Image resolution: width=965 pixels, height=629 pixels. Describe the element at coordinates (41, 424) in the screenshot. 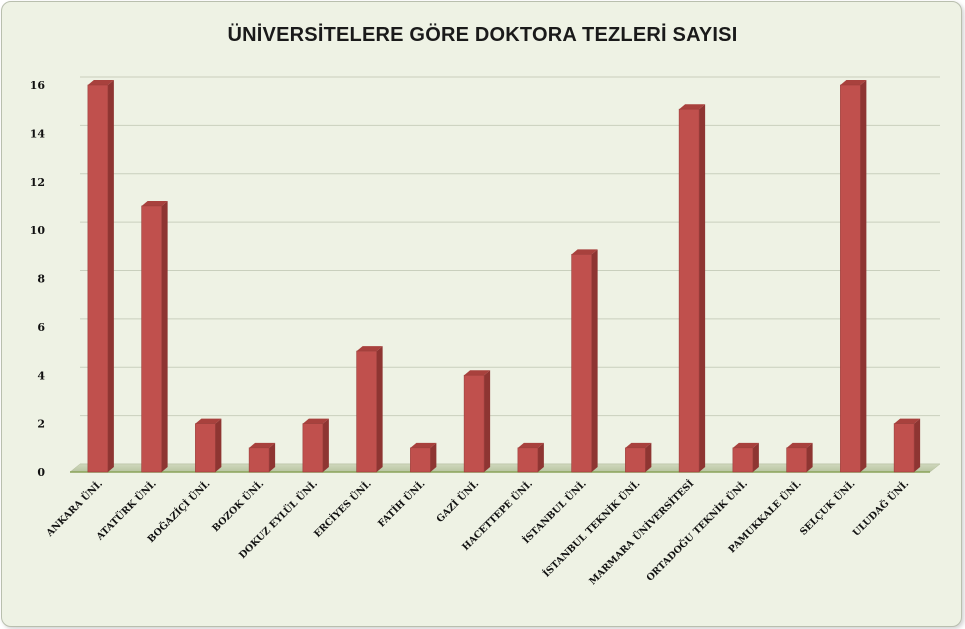

I see `y-tick-label: 2` at that location.